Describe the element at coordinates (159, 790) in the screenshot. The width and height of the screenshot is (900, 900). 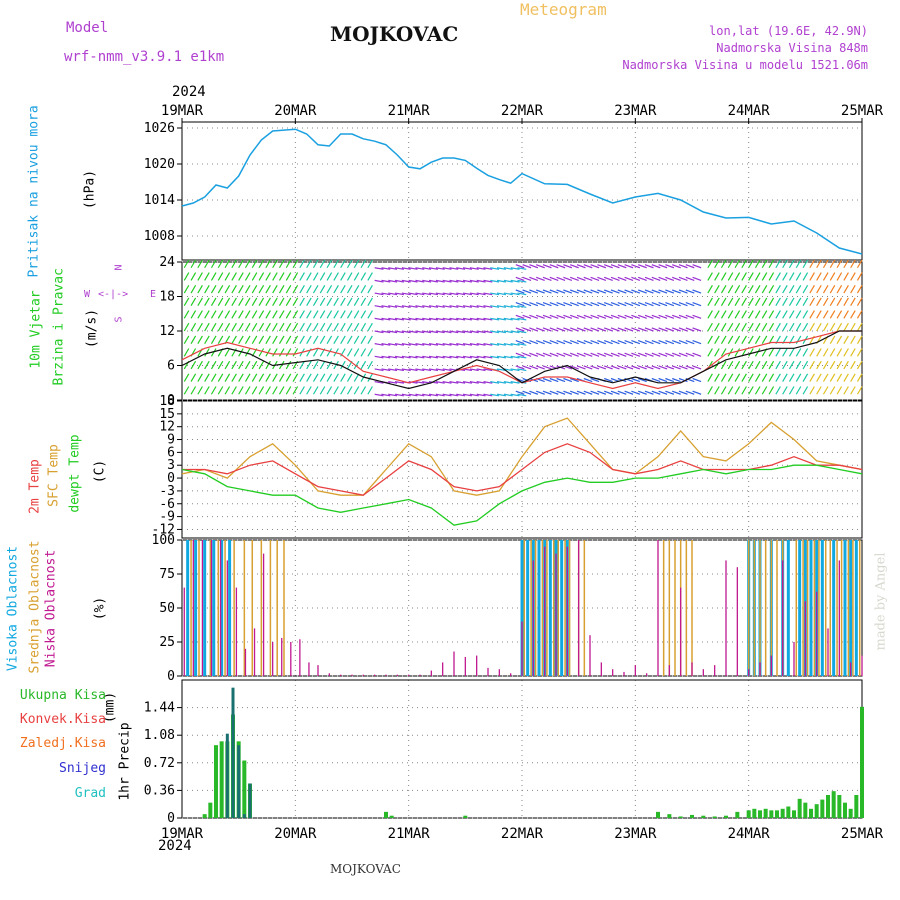
I see `y-tick-label-precip: 0.36` at that location.